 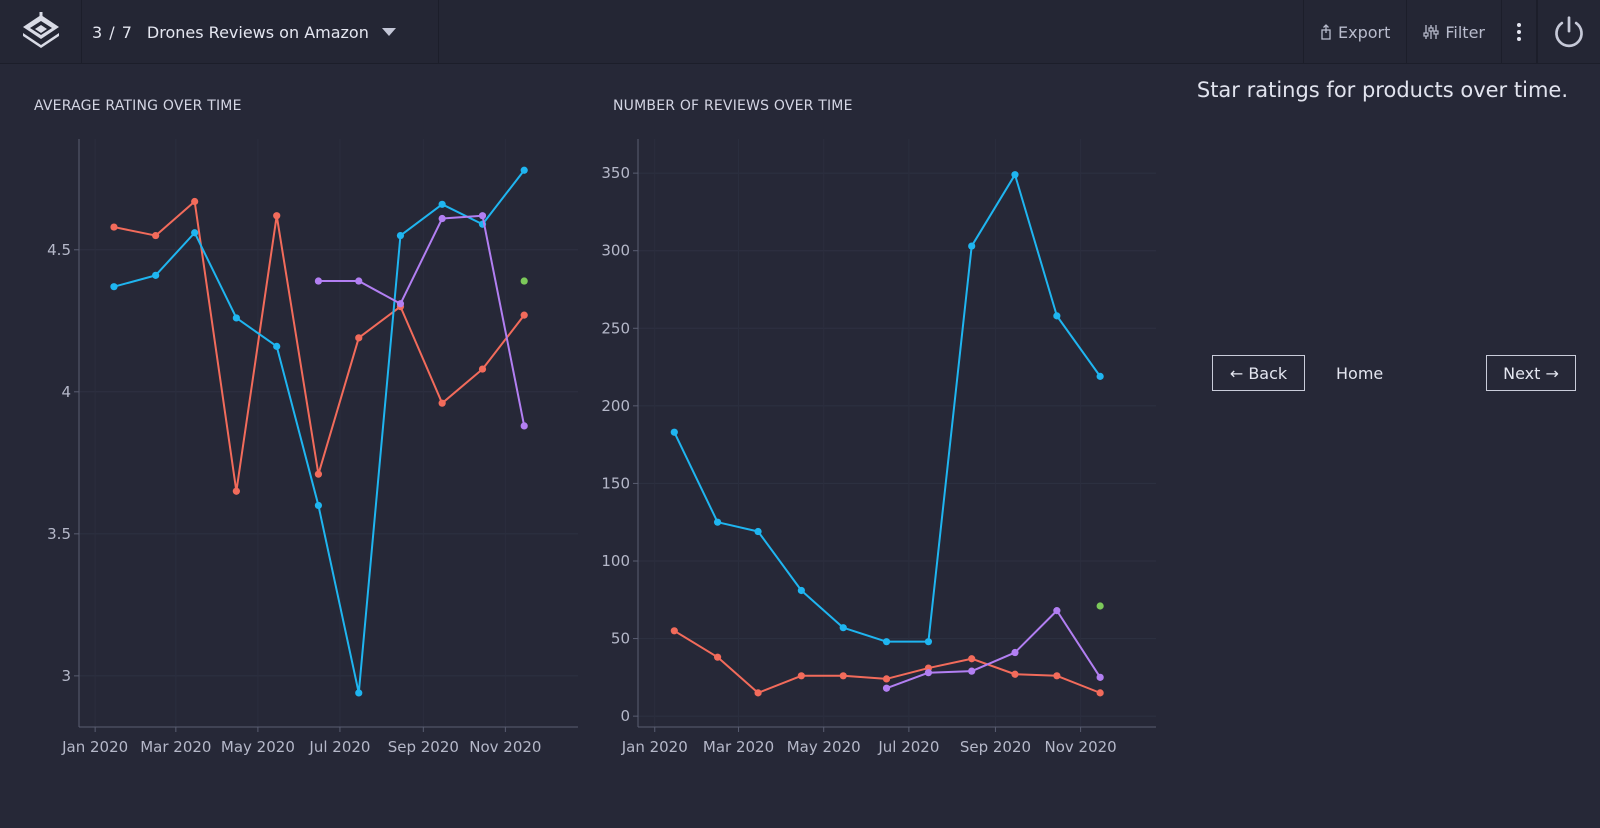 What do you see at coordinates (620, 639) in the screenshot?
I see `y-tick-label: 50` at bounding box center [620, 639].